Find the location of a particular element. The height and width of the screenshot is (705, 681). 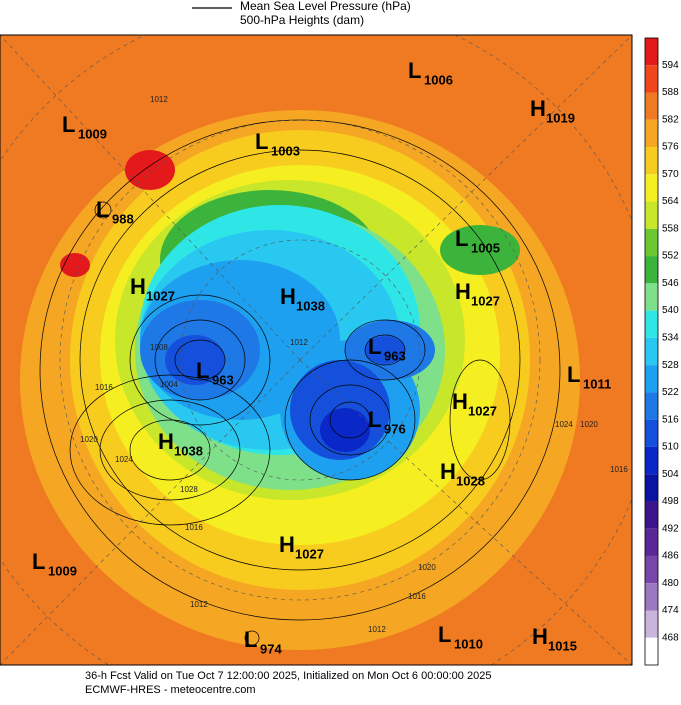

colorbar-label: 582 is located at coordinates (670, 119).